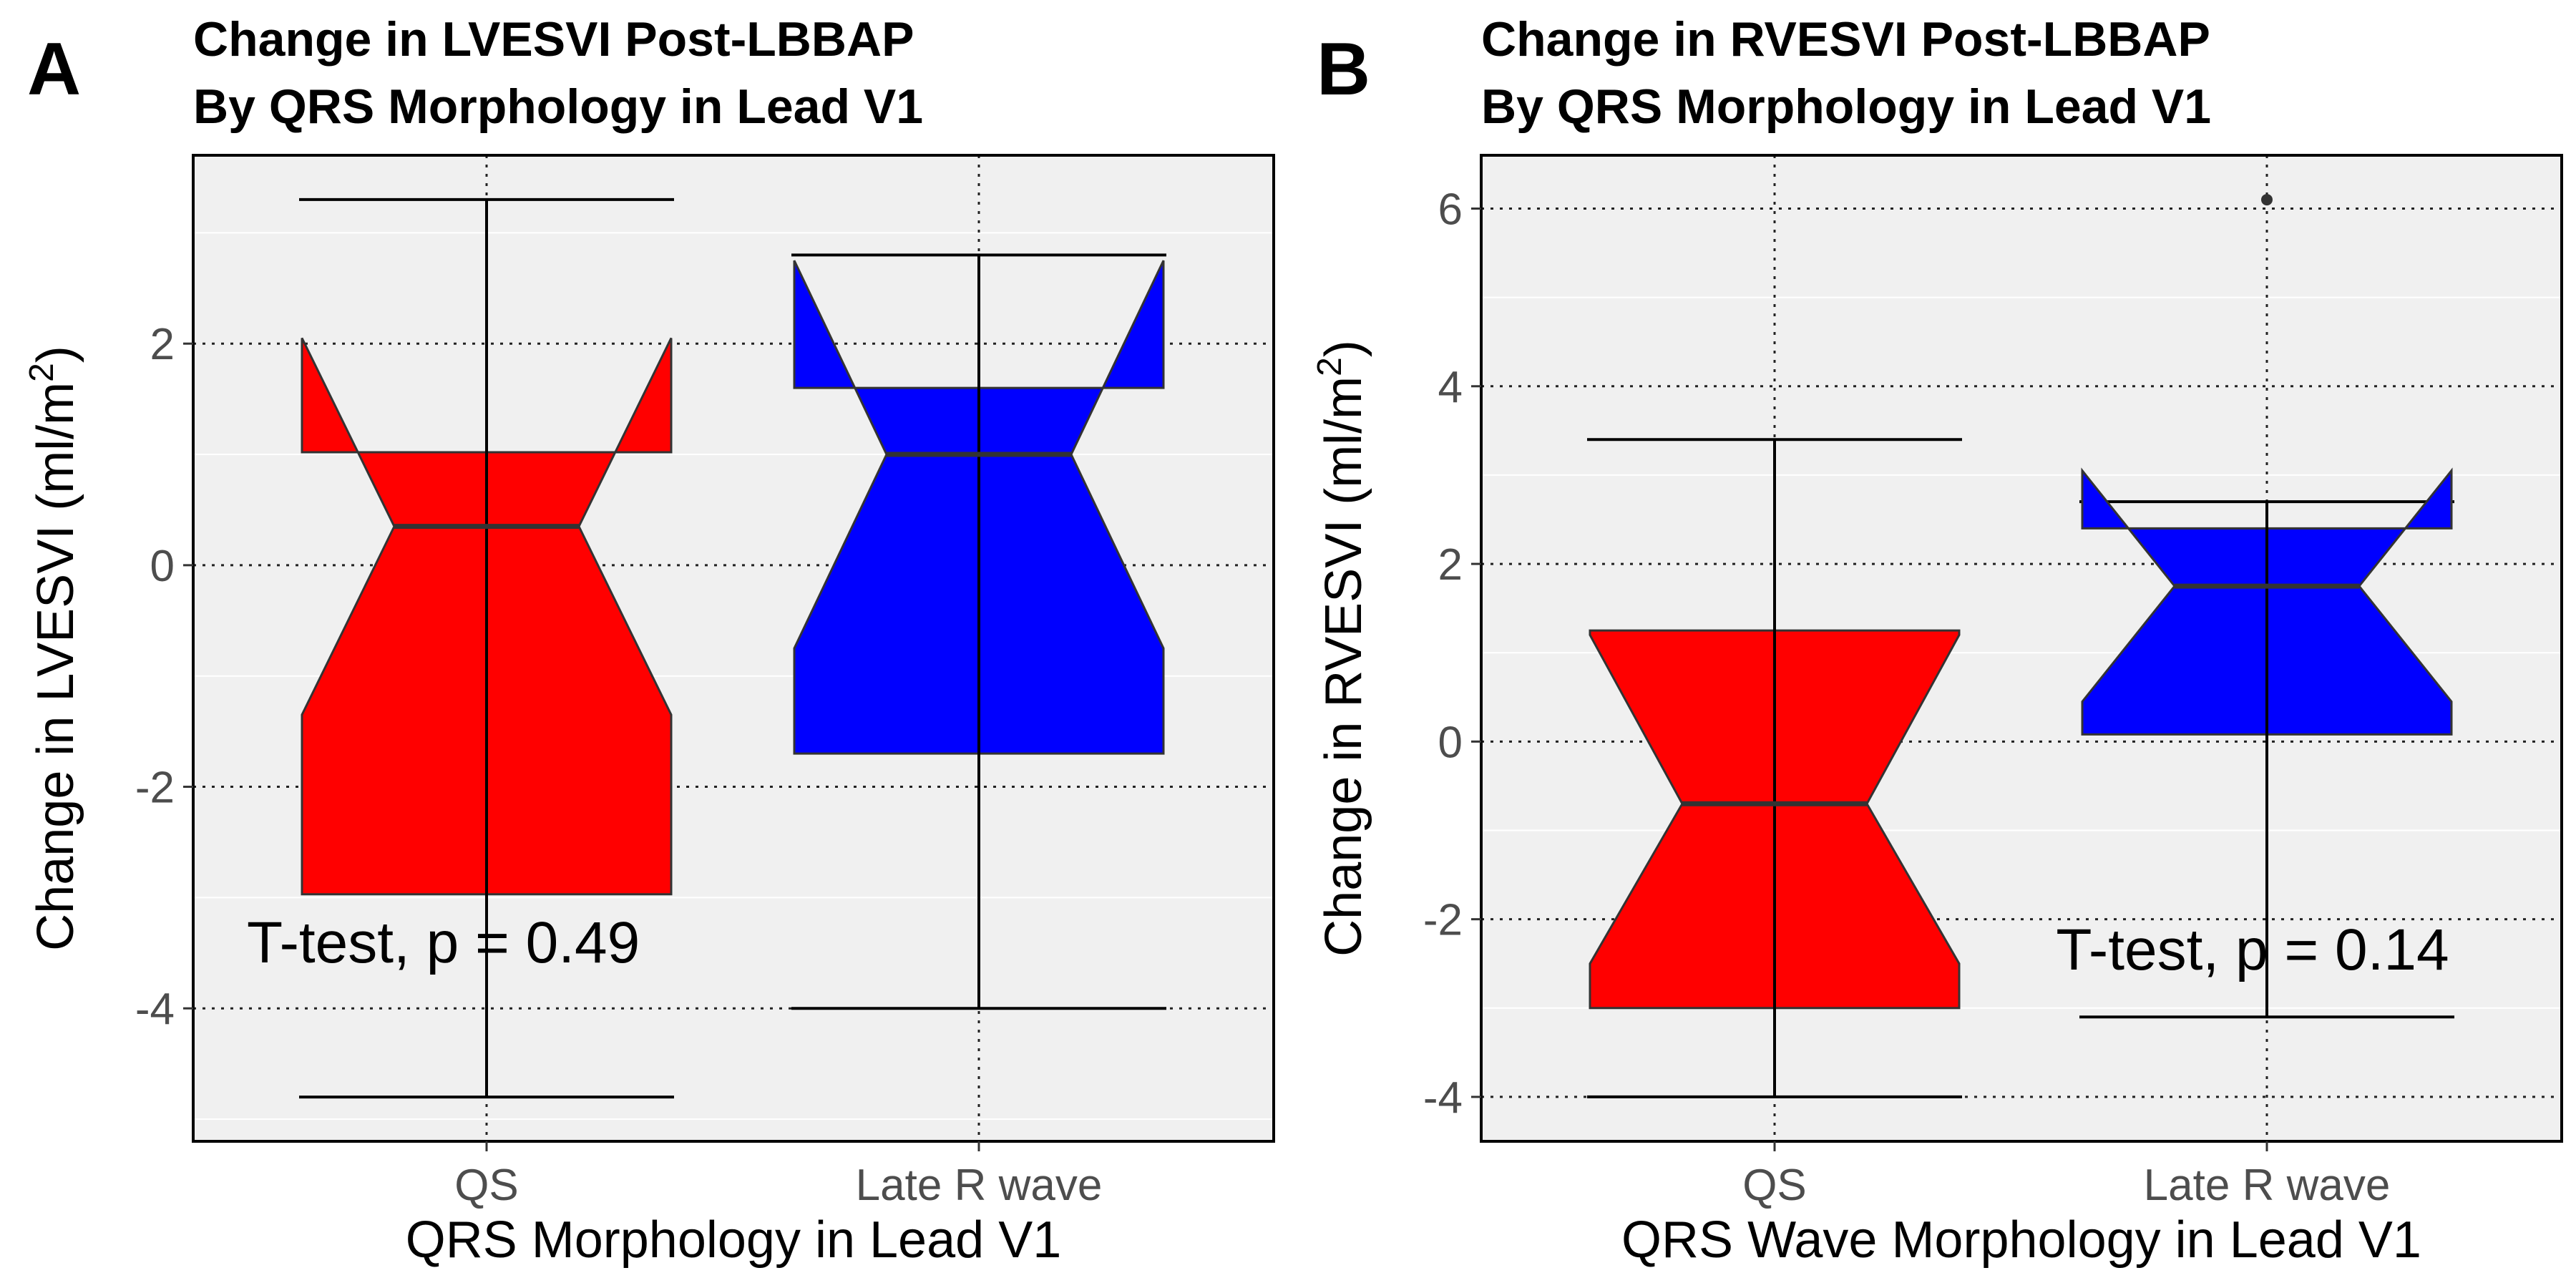  Describe the element at coordinates (1343, 69) in the screenshot. I see `panel-letter: B` at that location.